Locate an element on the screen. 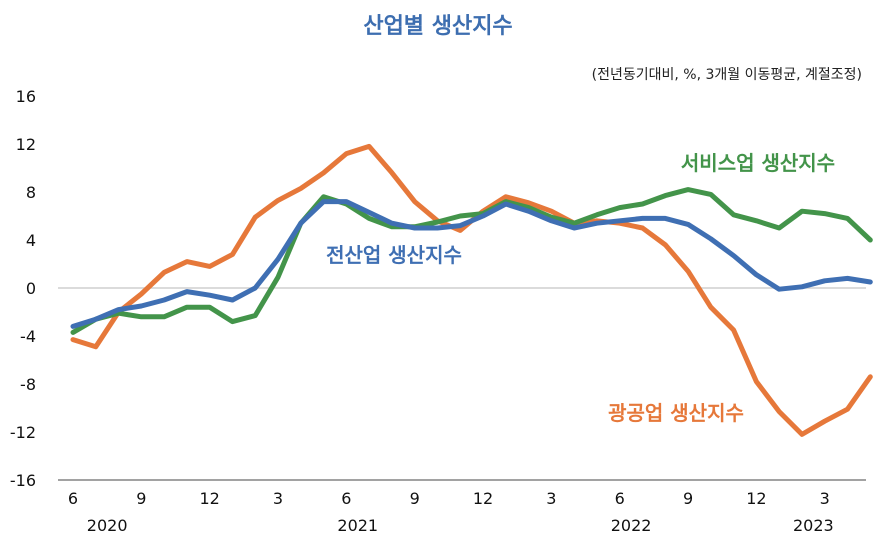 The width and height of the screenshot is (876, 550). series-label: 전산업 생산지수 is located at coordinates (394, 255).